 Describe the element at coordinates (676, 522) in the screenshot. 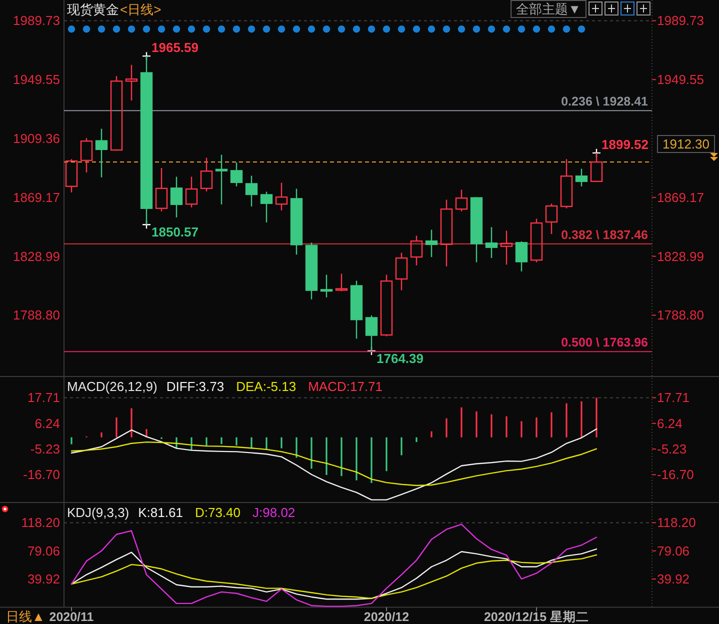

I see `y2-tick-label: 118.20` at that location.